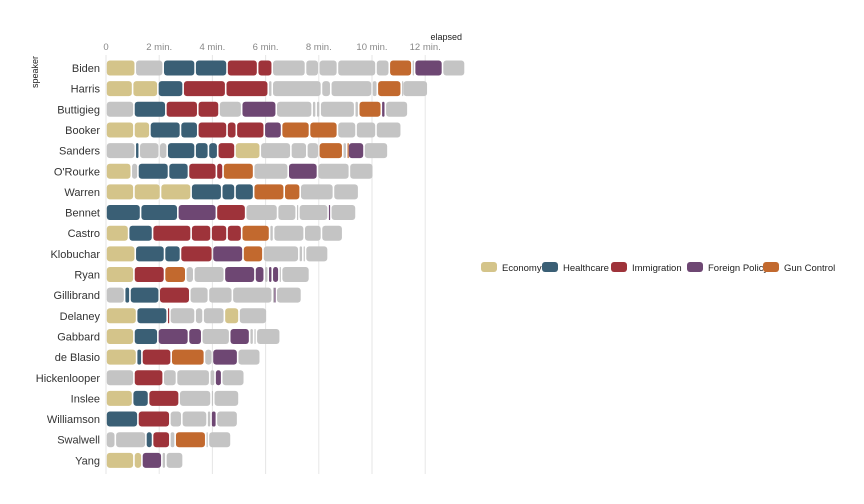 The height and width of the screenshot is (504, 864). I want to click on legend-label: Foreign Policy, so click(738, 268).